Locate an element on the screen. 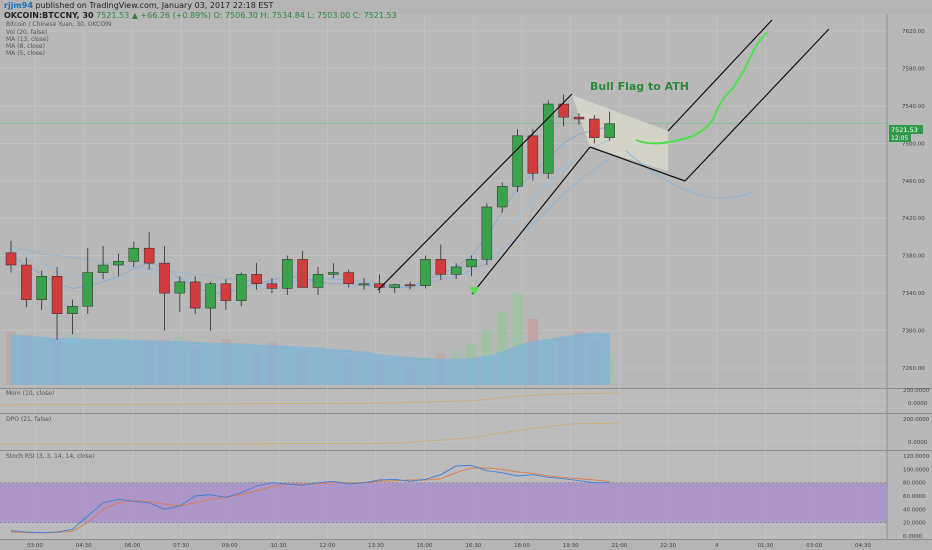  price-tick-label: 7540.00 is located at coordinates (913, 107).